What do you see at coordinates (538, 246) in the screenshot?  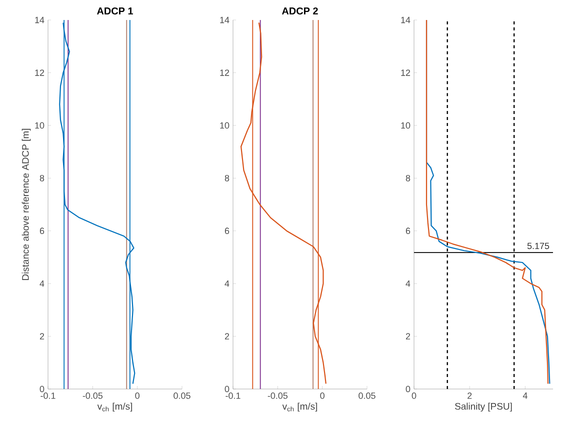 I see `ref-line-label: 5.175` at bounding box center [538, 246].